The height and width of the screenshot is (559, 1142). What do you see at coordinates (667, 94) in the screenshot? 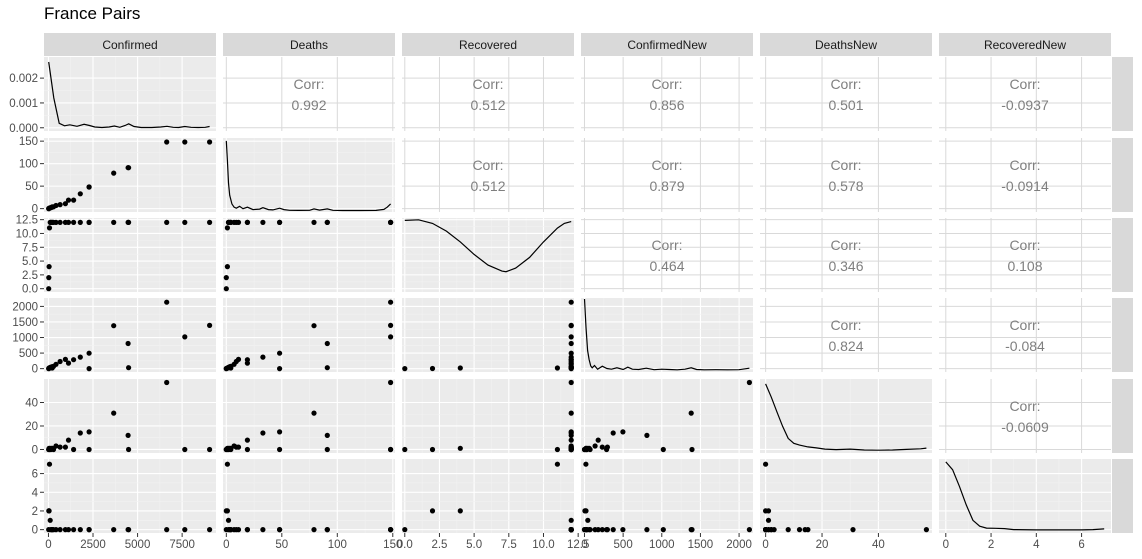
I see `panel: Corr: 0.856` at bounding box center [667, 94].